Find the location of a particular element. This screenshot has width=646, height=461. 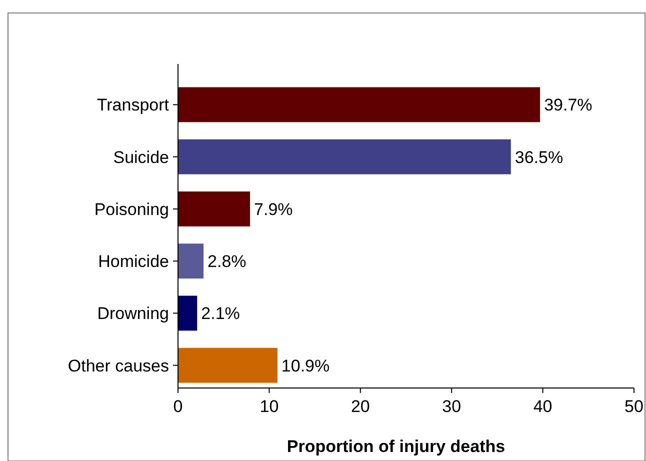

y-tick-label: Drowning is located at coordinates (133, 314).